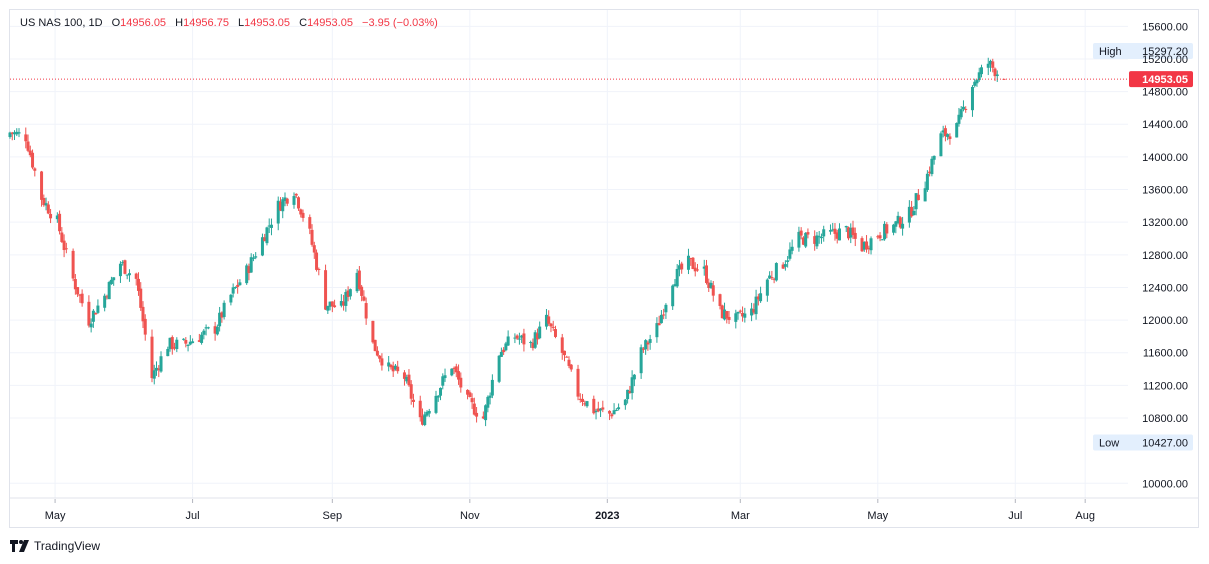 The width and height of the screenshot is (1209, 564). What do you see at coordinates (61, 23) in the screenshot?
I see `symbol-label: US NAS 100, 1D` at bounding box center [61, 23].